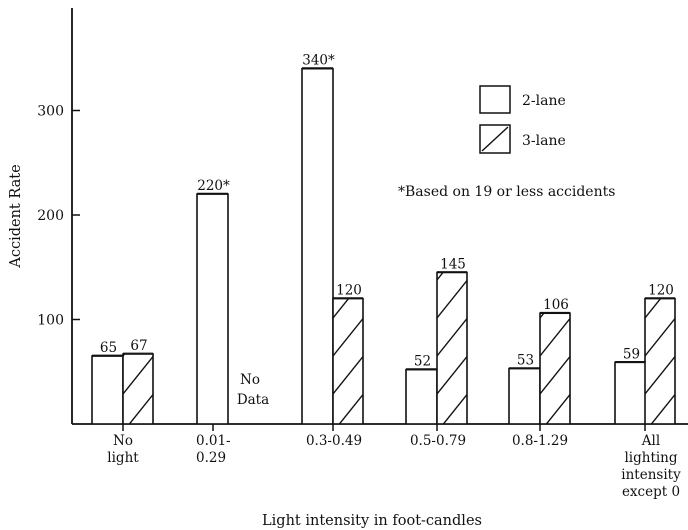 The width and height of the screenshot is (688, 530). Describe the element at coordinates (123, 441) in the screenshot. I see `category-label-0-line-0: No` at that location.